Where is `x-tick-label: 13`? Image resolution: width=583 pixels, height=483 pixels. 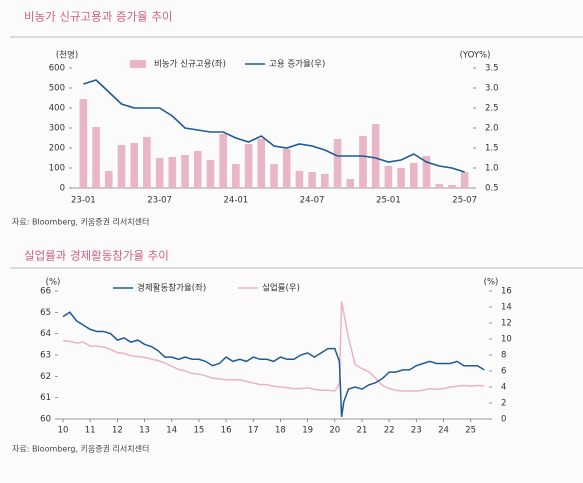 x-tick-label: 13 is located at coordinates (144, 431).